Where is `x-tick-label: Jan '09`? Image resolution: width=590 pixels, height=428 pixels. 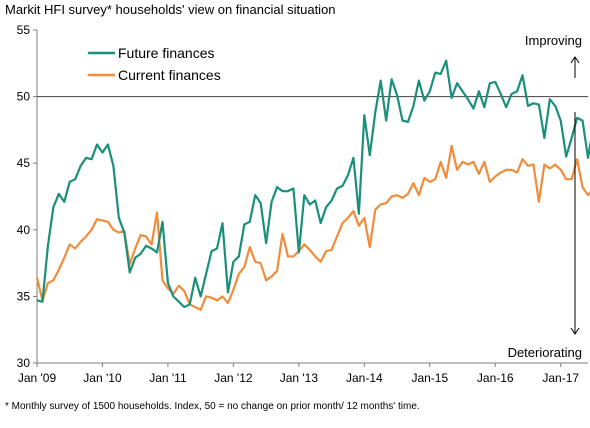
x-tick-label: Jan '09 is located at coordinates (37, 378).